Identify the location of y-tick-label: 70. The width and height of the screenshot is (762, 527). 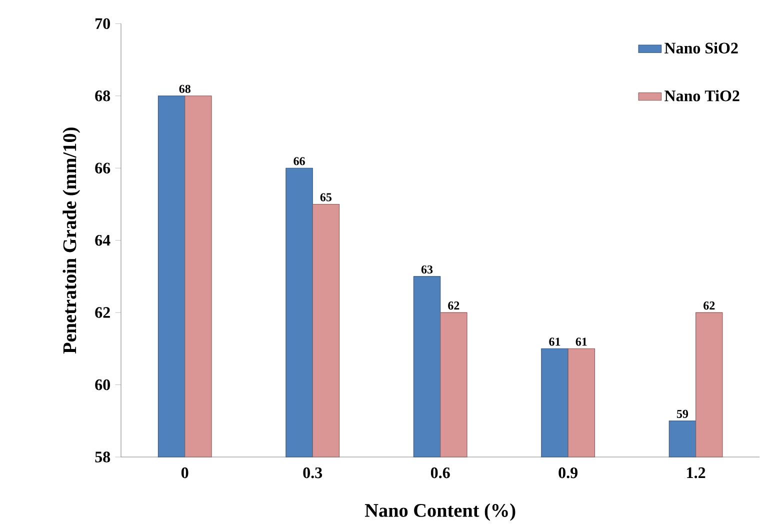
(103, 24).